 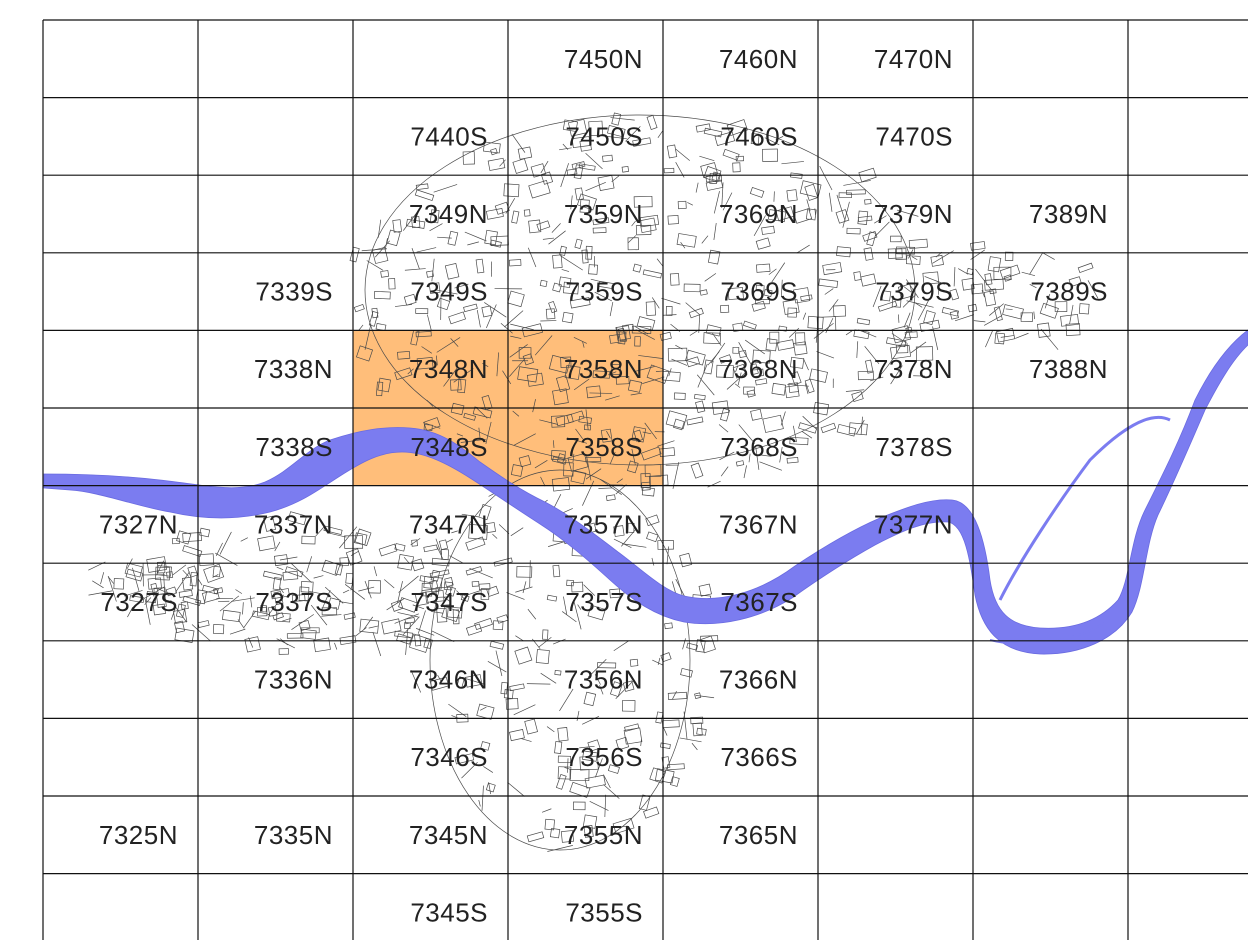 What do you see at coordinates (913, 369) in the screenshot?
I see `sheet-label: 7378N` at bounding box center [913, 369].